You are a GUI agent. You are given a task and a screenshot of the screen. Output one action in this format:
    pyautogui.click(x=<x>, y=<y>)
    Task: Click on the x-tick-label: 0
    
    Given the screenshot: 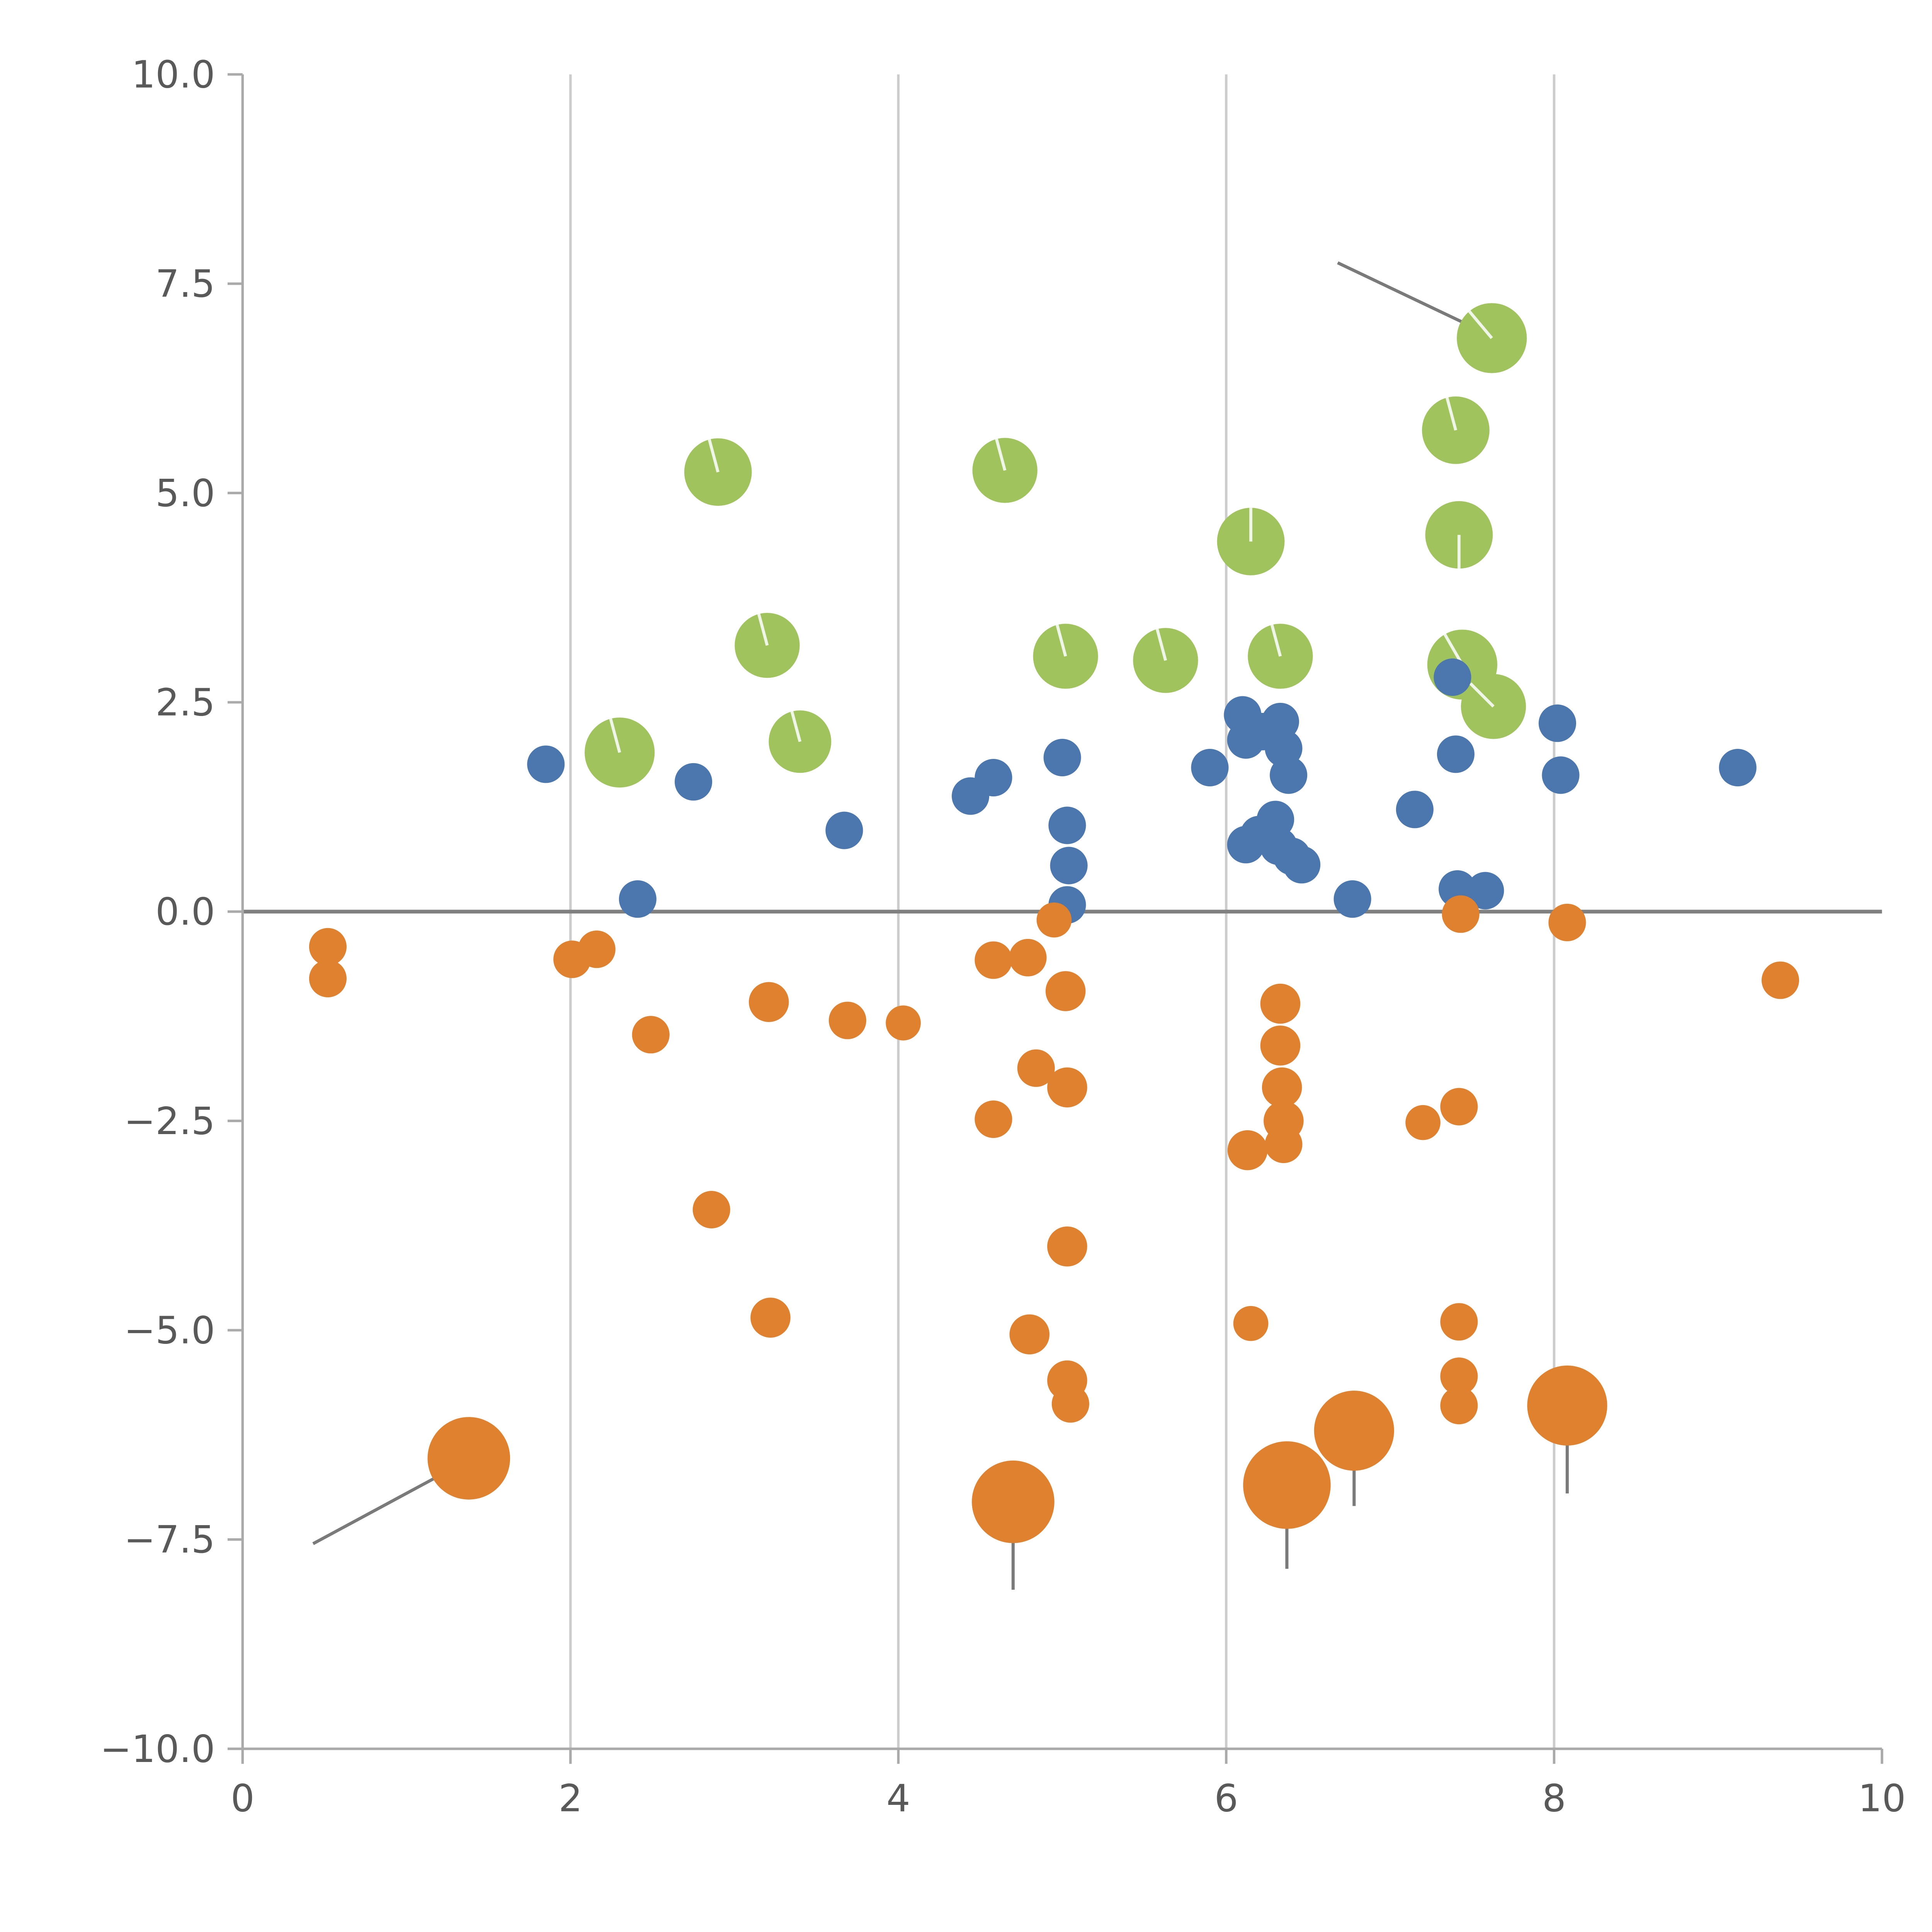 What is the action you would take?
    pyautogui.click(x=243, y=1799)
    